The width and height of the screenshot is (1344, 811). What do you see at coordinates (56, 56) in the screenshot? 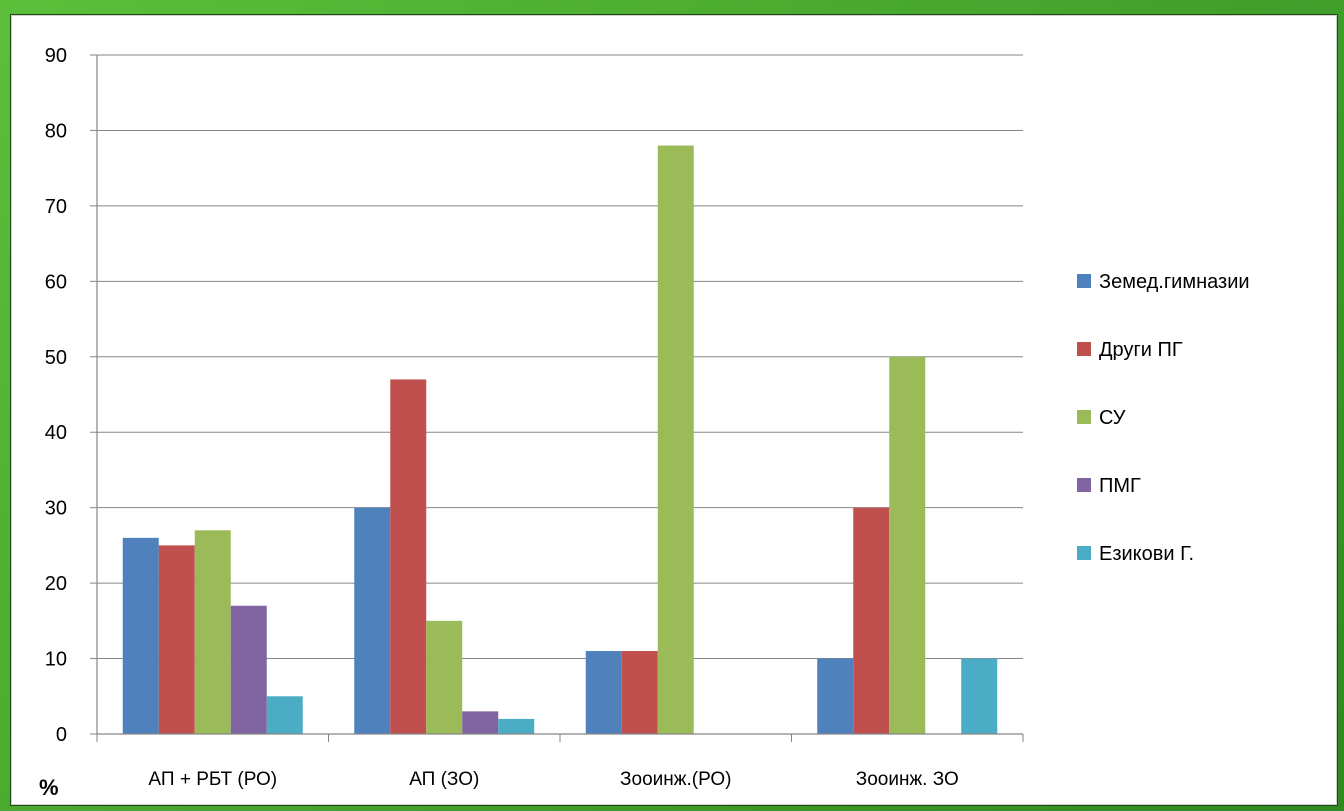
I see `y-tick-label: 90` at bounding box center [56, 56].